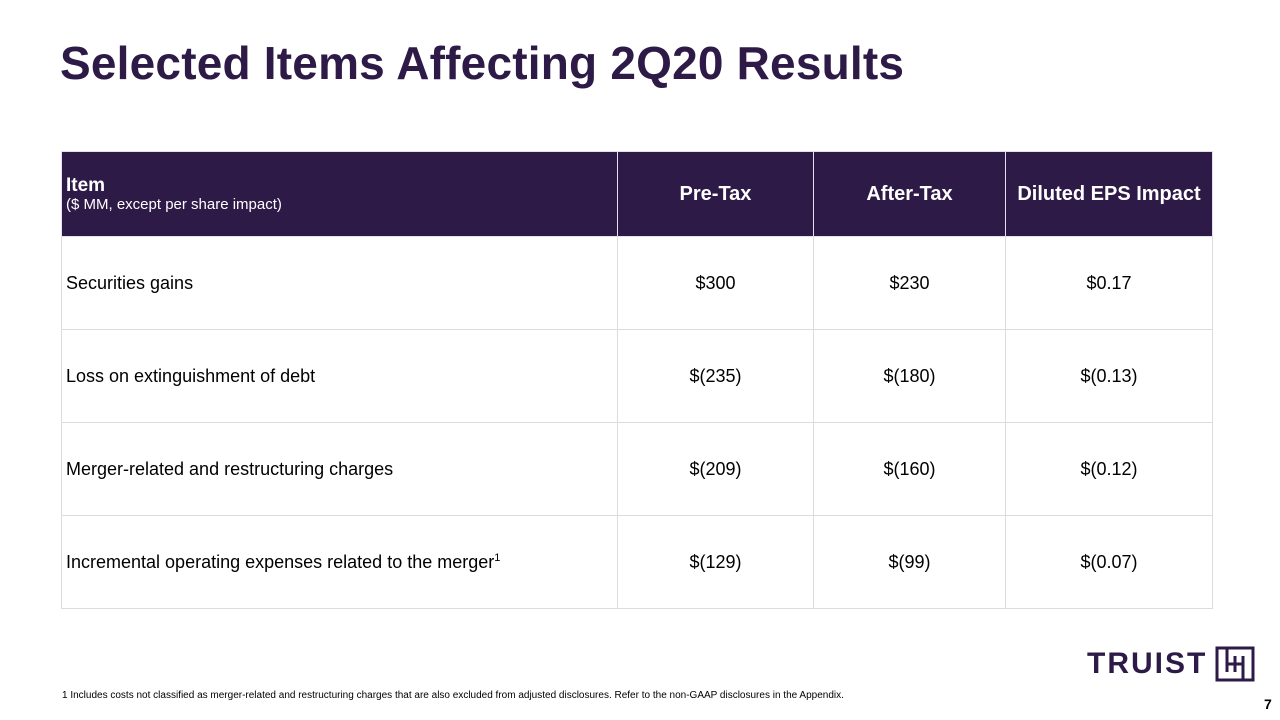  Describe the element at coordinates (1109, 562) in the screenshot. I see `cell-eps: $(0.07)` at that location.